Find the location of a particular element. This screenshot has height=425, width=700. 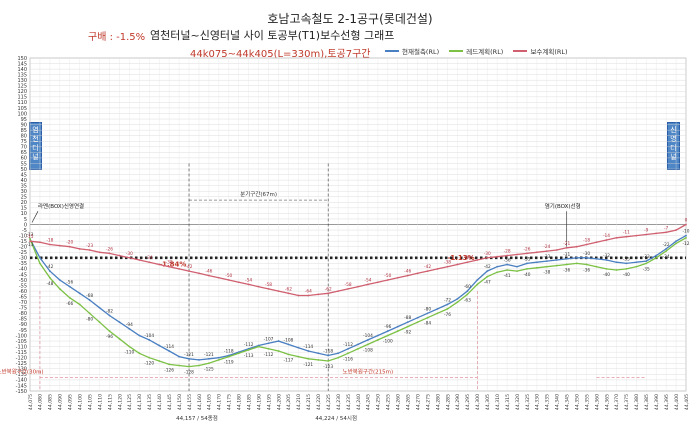

data-label-s1: -72 is located at coordinates (447, 300).